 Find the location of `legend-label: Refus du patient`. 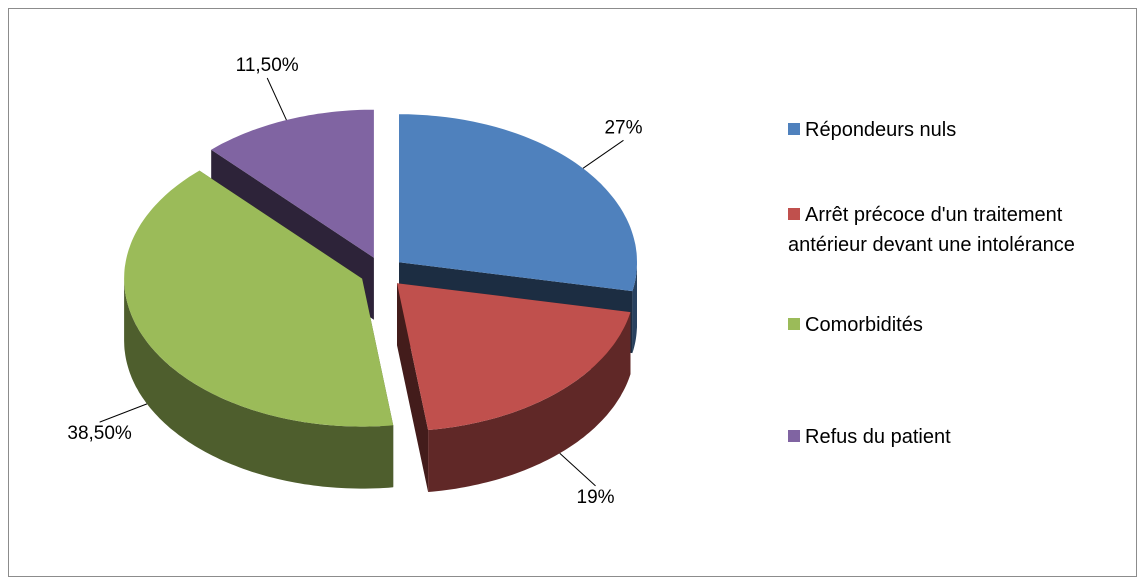

legend-label: Refus du patient is located at coordinates (878, 437).